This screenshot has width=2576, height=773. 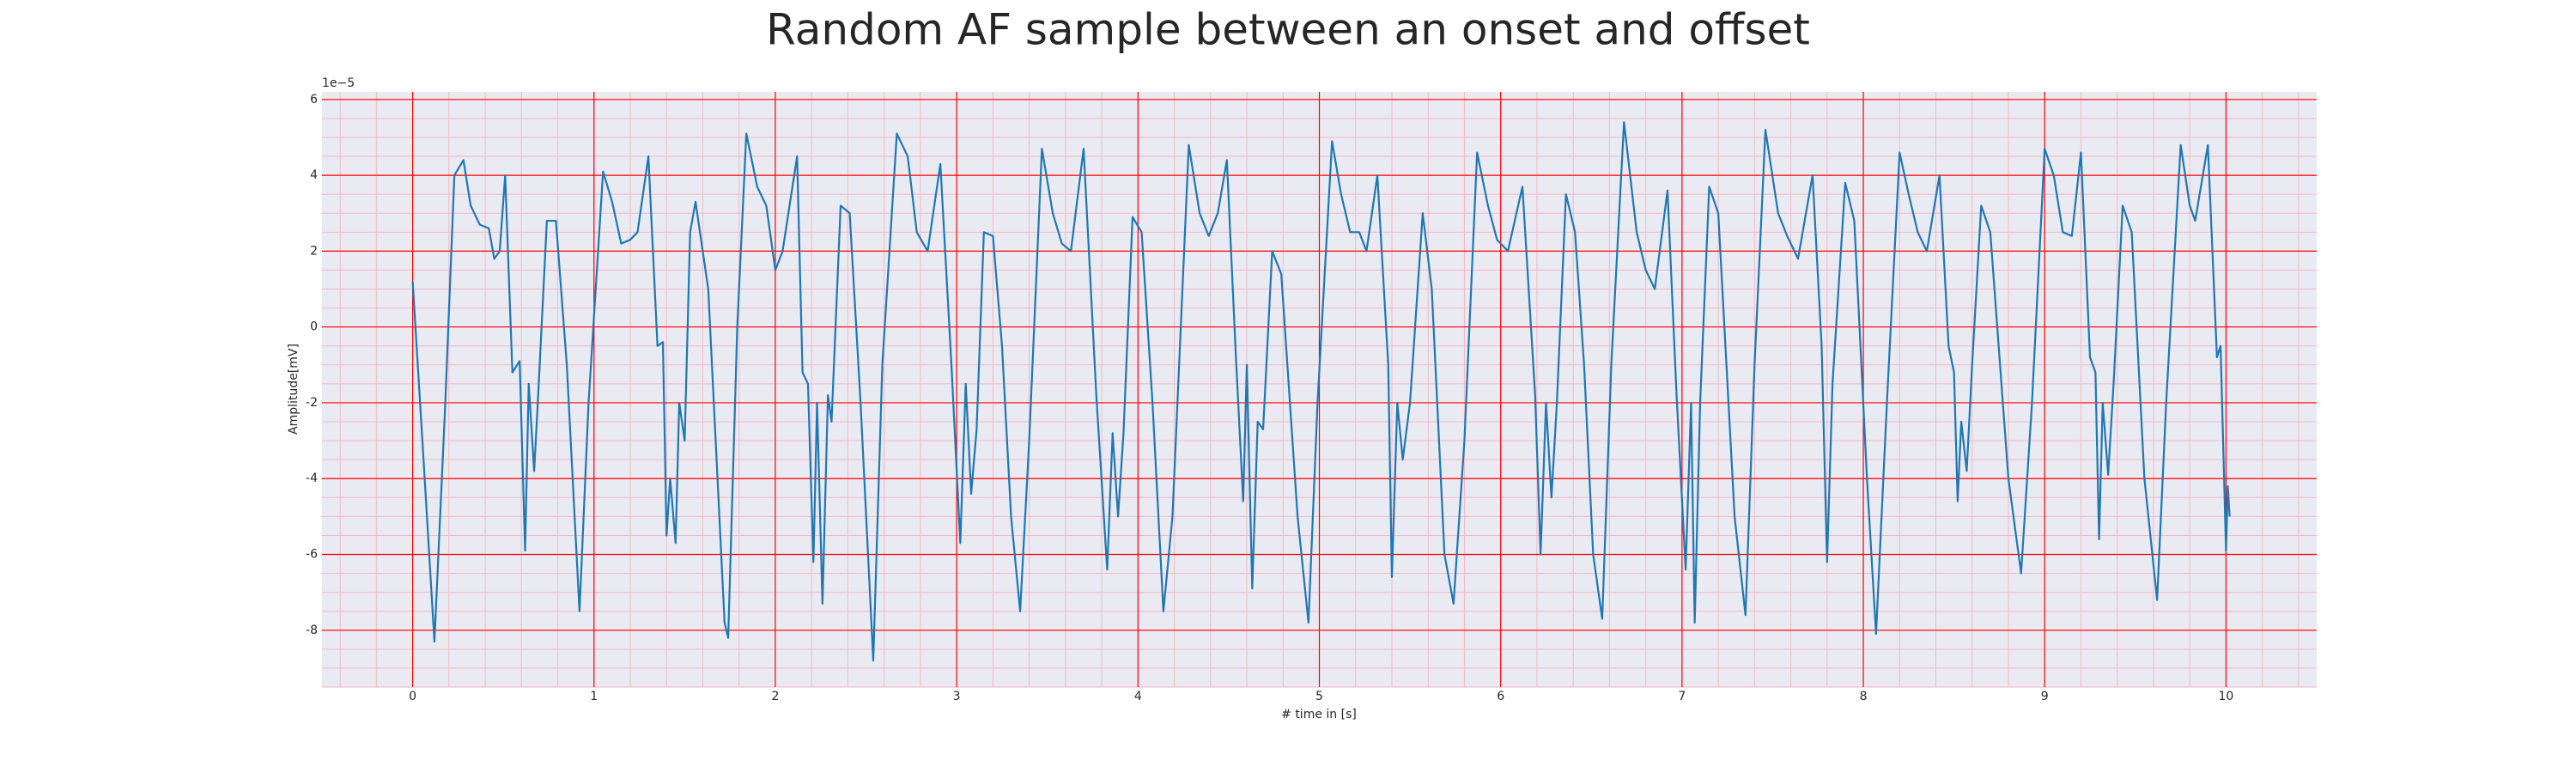 What do you see at coordinates (1319, 714) in the screenshot?
I see `x-axis-label: # time in [s]` at bounding box center [1319, 714].